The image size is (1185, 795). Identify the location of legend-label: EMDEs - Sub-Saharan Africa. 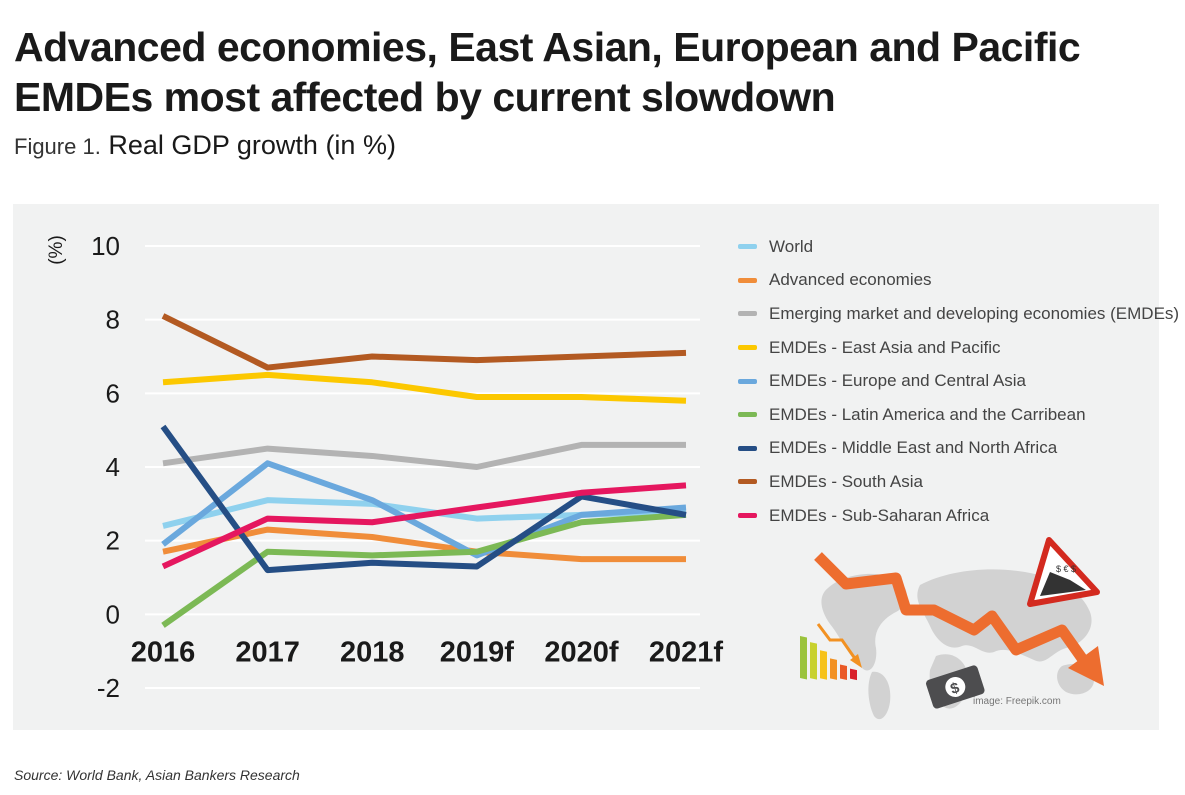
(879, 515).